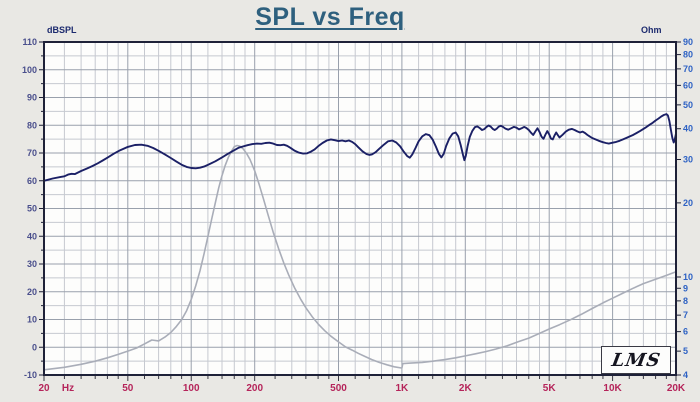 The width and height of the screenshot is (700, 402). What do you see at coordinates (550, 388) in the screenshot?
I see `svg-text: 5K` at bounding box center [550, 388].